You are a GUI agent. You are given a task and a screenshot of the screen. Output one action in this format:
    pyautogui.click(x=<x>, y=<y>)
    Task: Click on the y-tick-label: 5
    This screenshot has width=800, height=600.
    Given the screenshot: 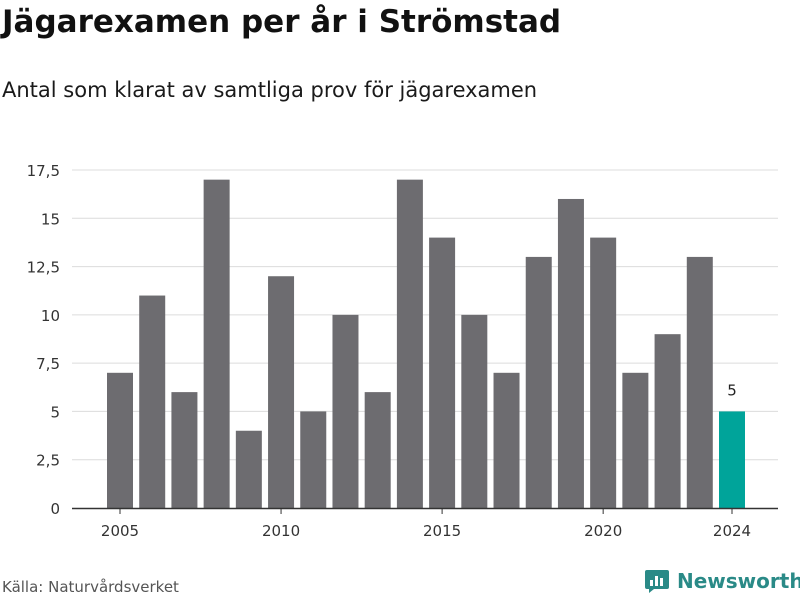 What is the action you would take?
    pyautogui.click(x=55, y=412)
    